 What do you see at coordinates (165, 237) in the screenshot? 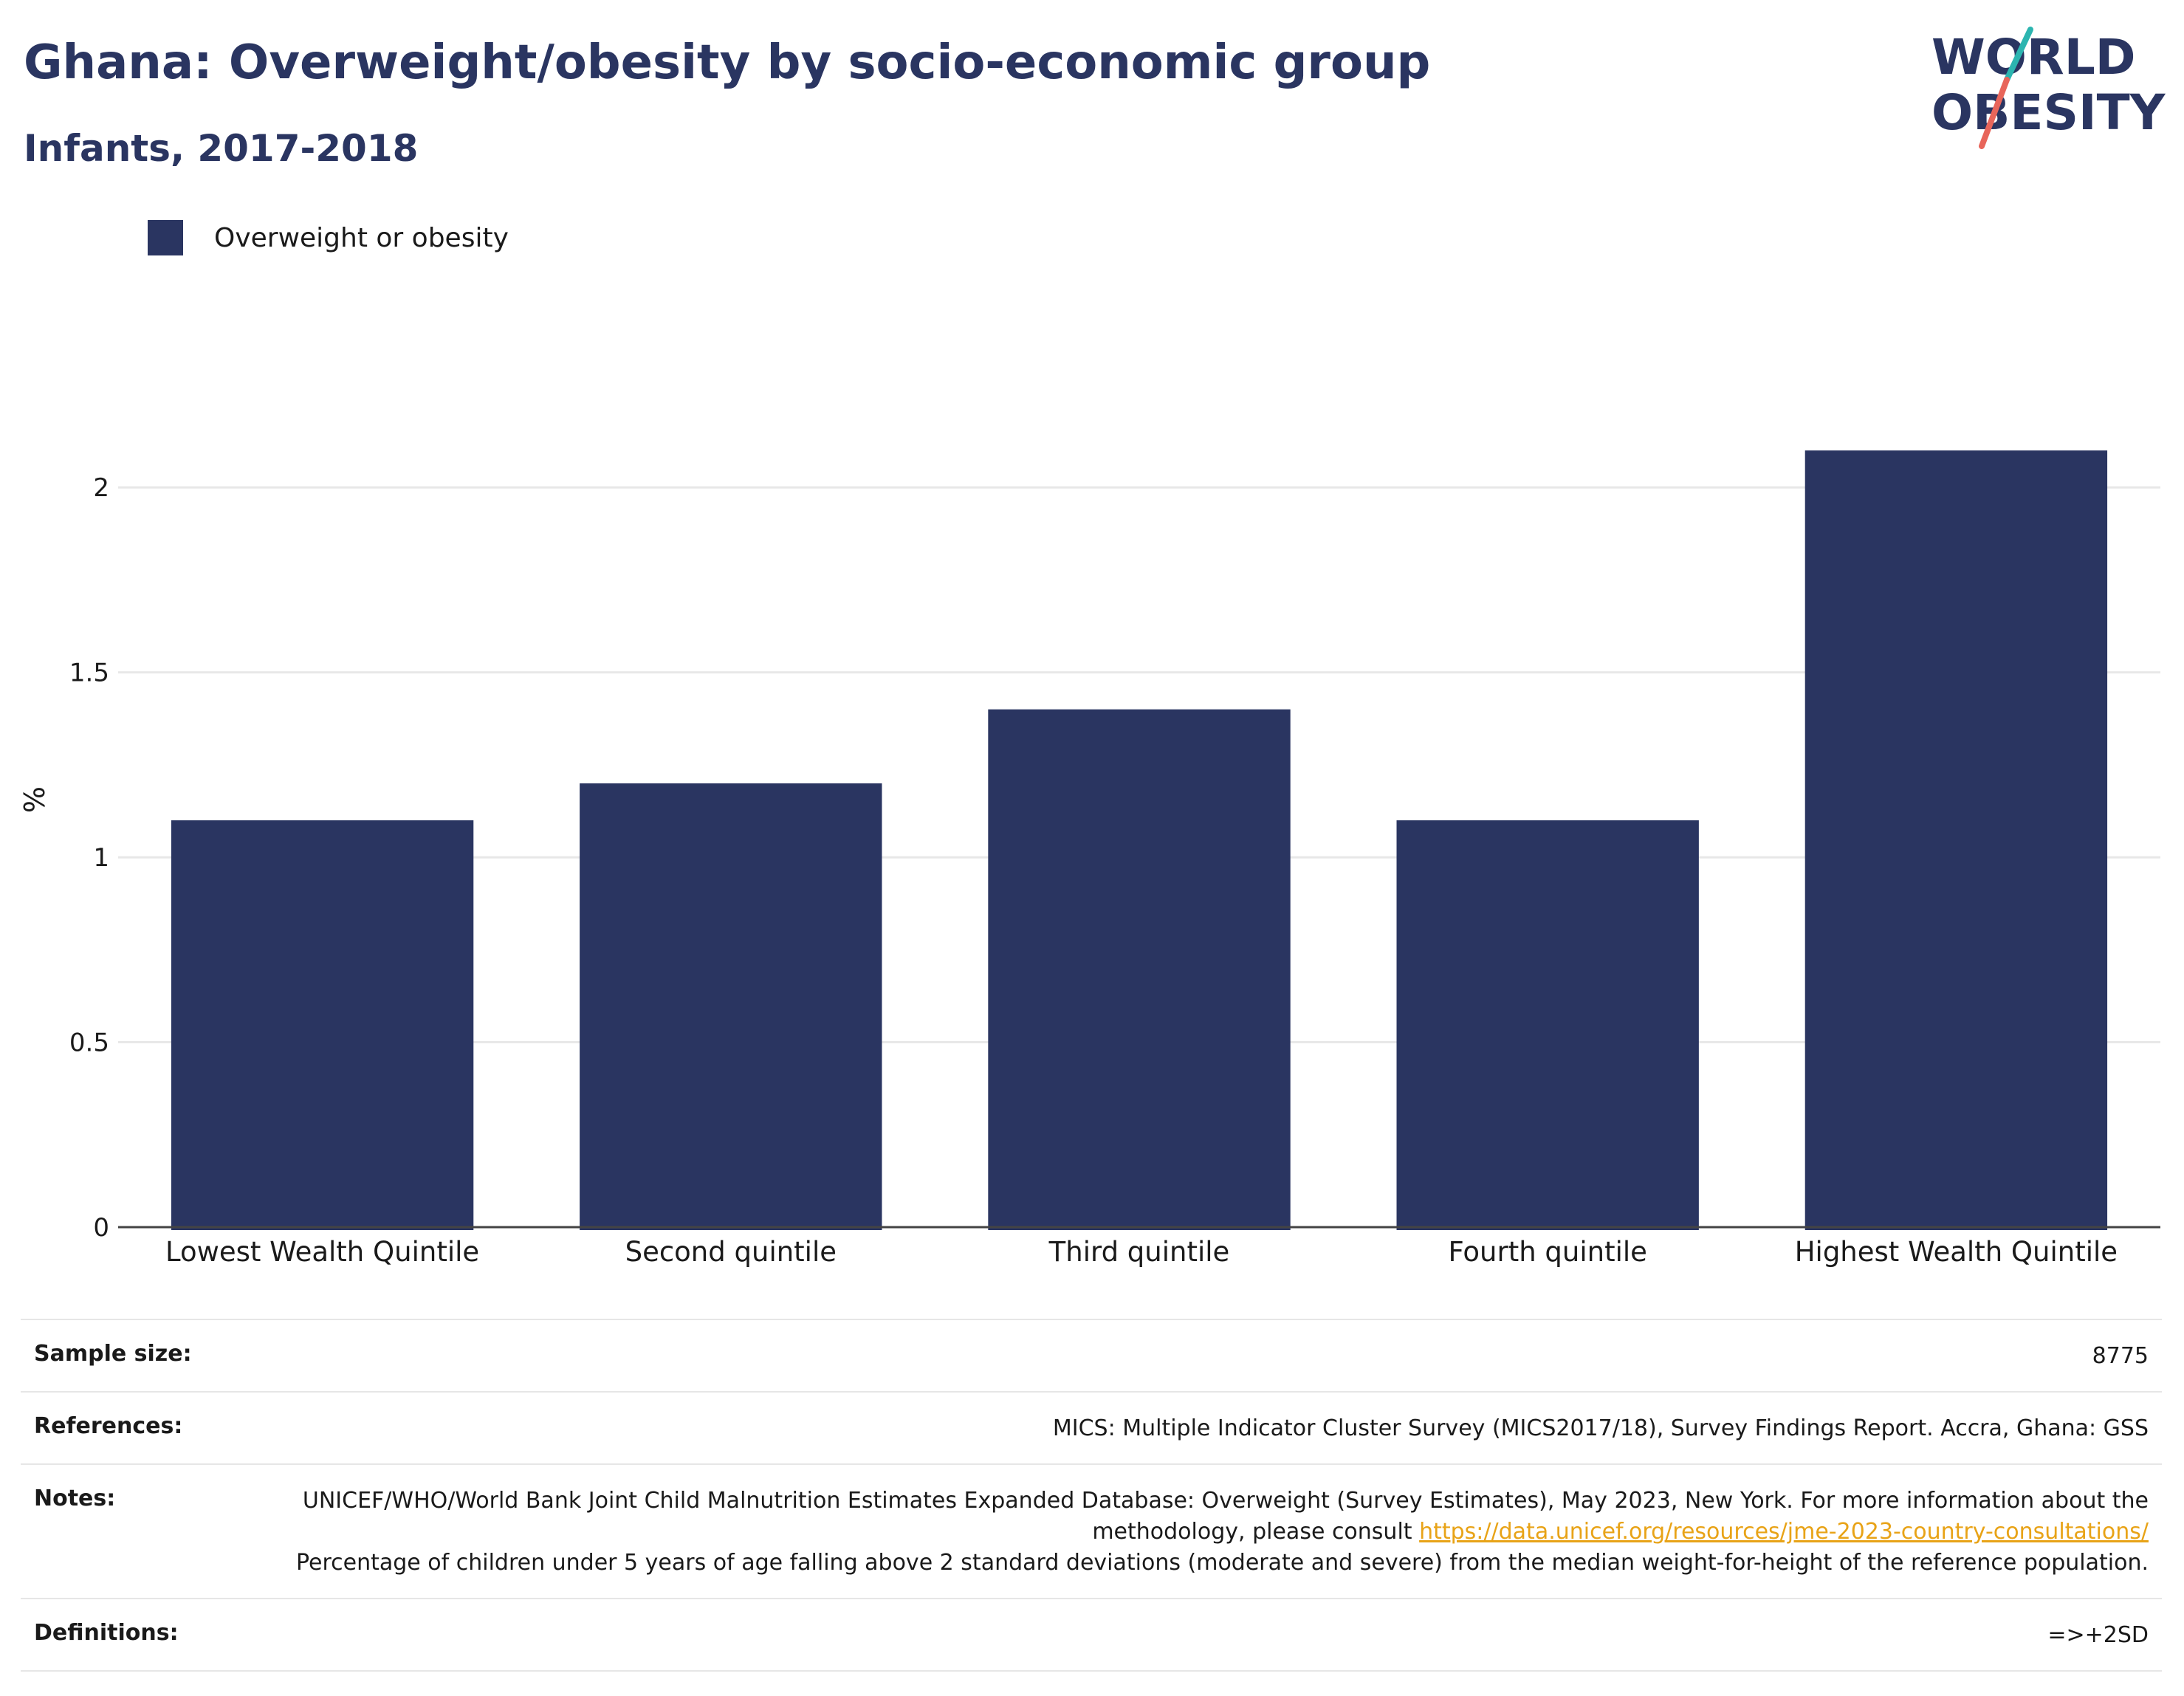
I see `legend-swatch` at bounding box center [165, 237].